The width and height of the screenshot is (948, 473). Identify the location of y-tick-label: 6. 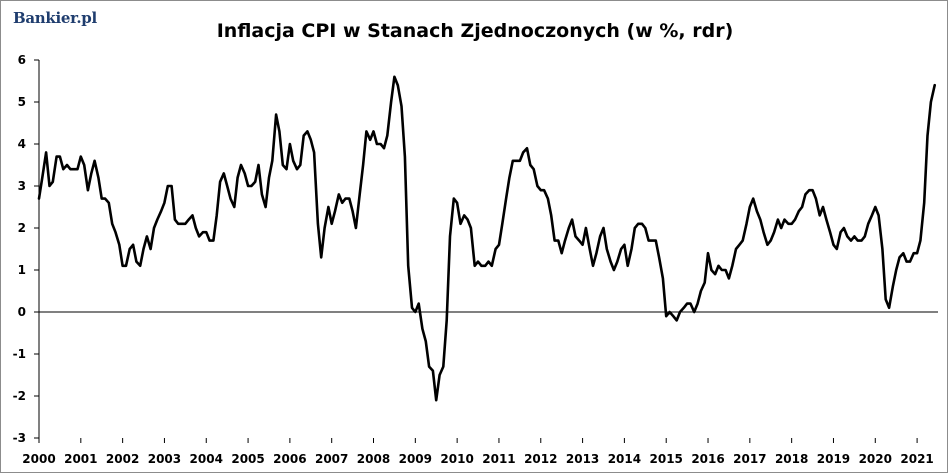
(22, 60).